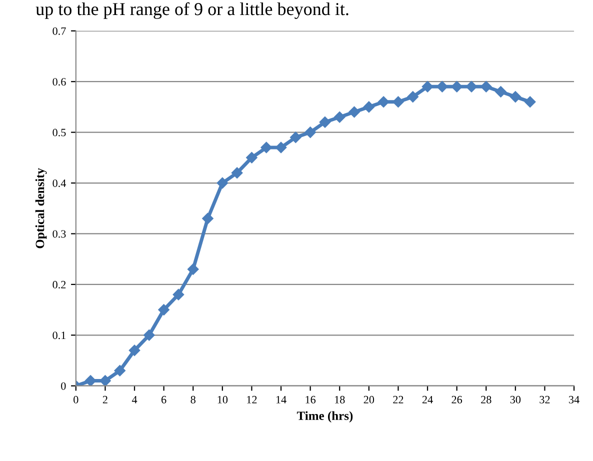 This screenshot has width=593, height=461. What do you see at coordinates (369, 400) in the screenshot?
I see `x-tick-label: 20` at bounding box center [369, 400].